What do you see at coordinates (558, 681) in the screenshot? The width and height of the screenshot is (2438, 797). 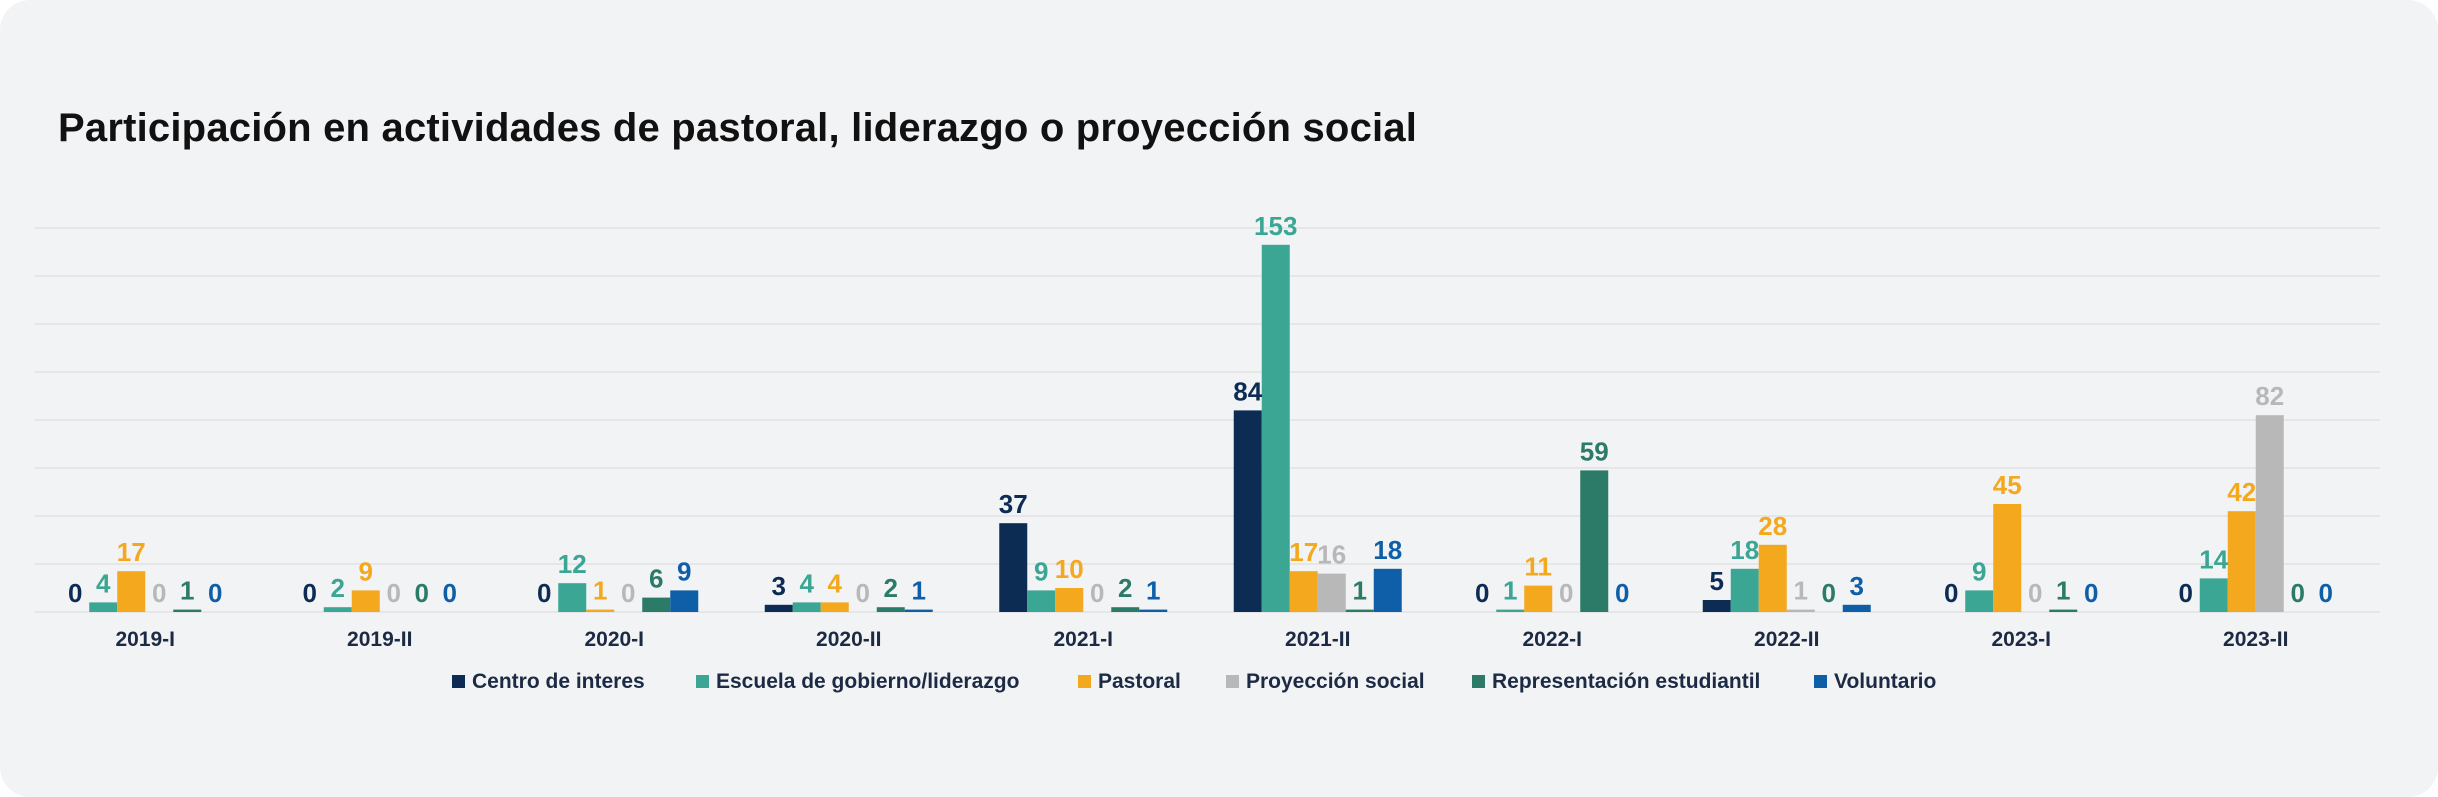 I see `legend-label: Centro de interes` at bounding box center [558, 681].